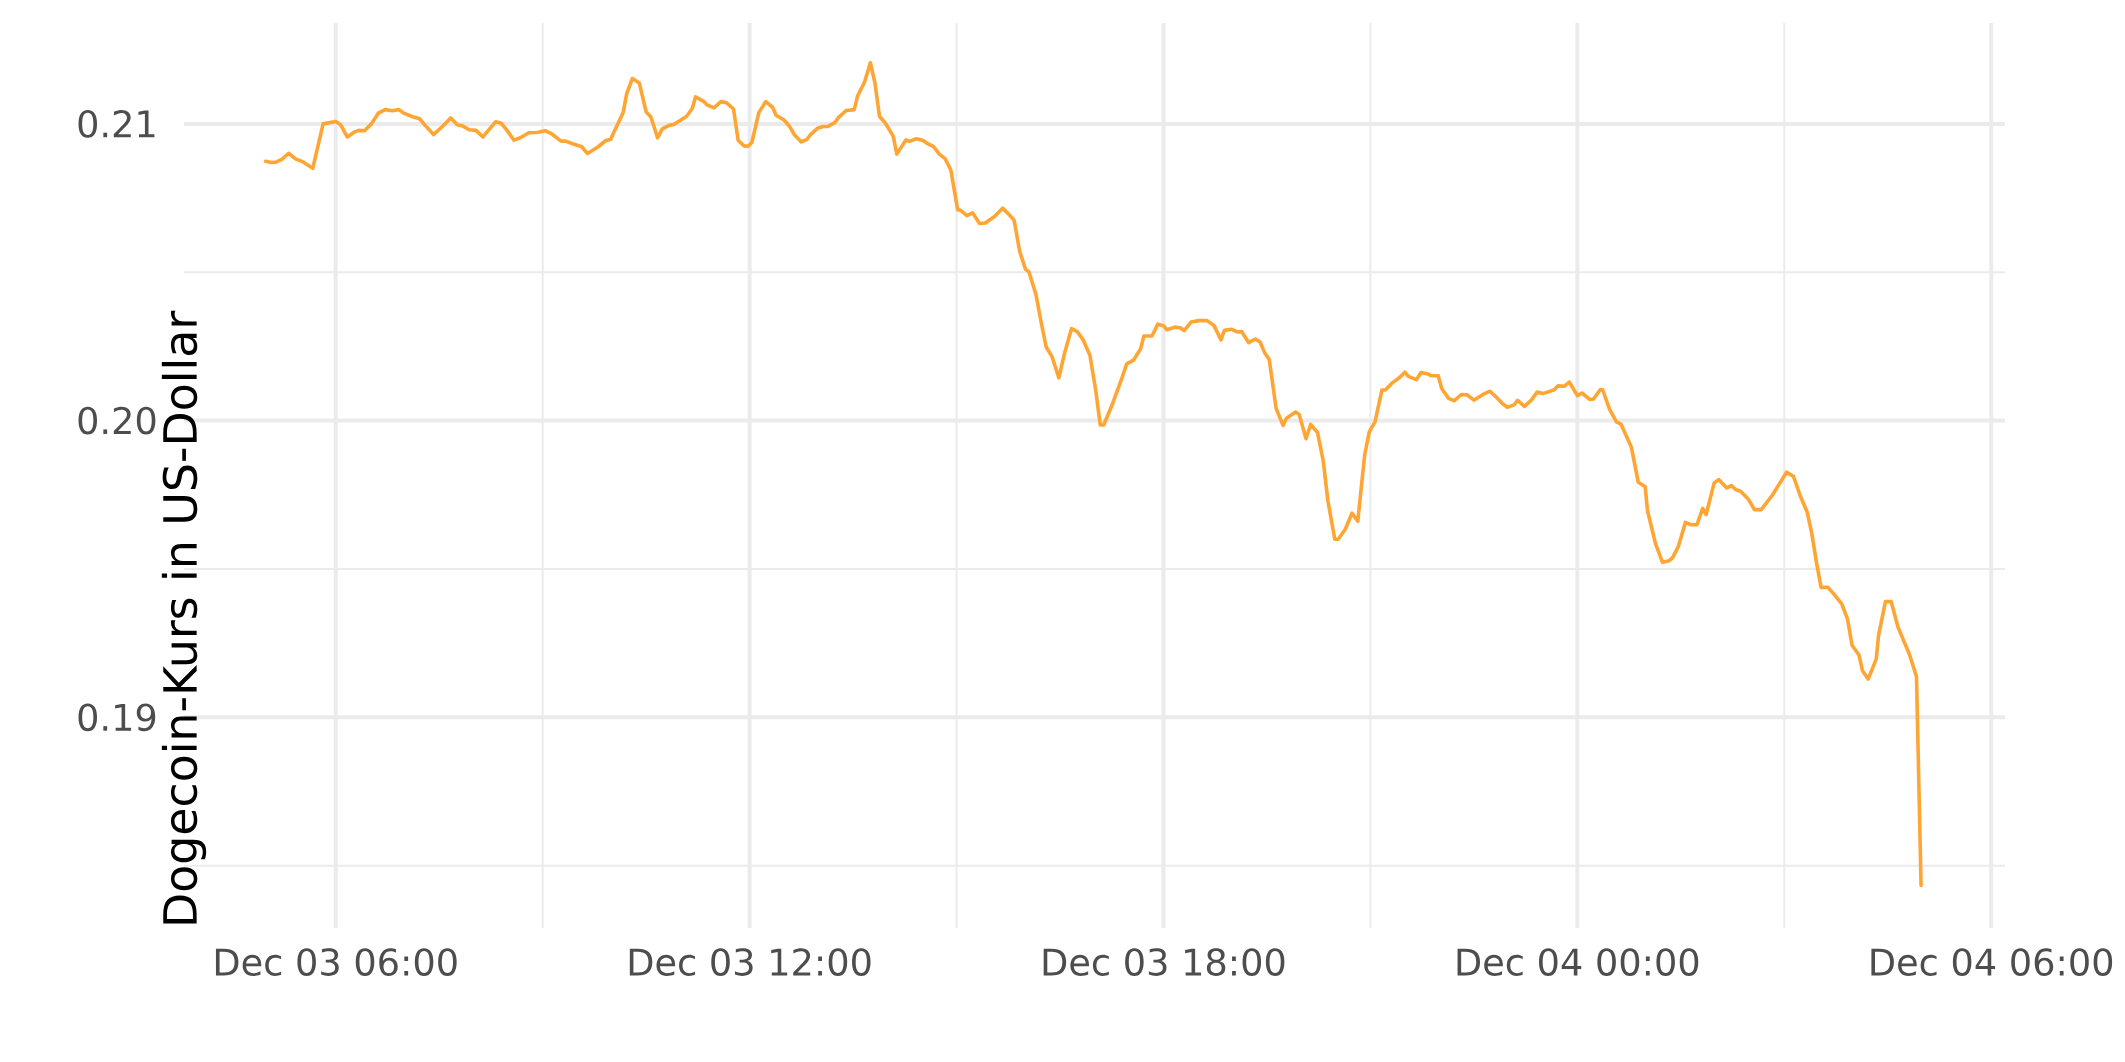  What do you see at coordinates (117, 420) in the screenshot?
I see `y-tick-label: 0.20` at bounding box center [117, 420].